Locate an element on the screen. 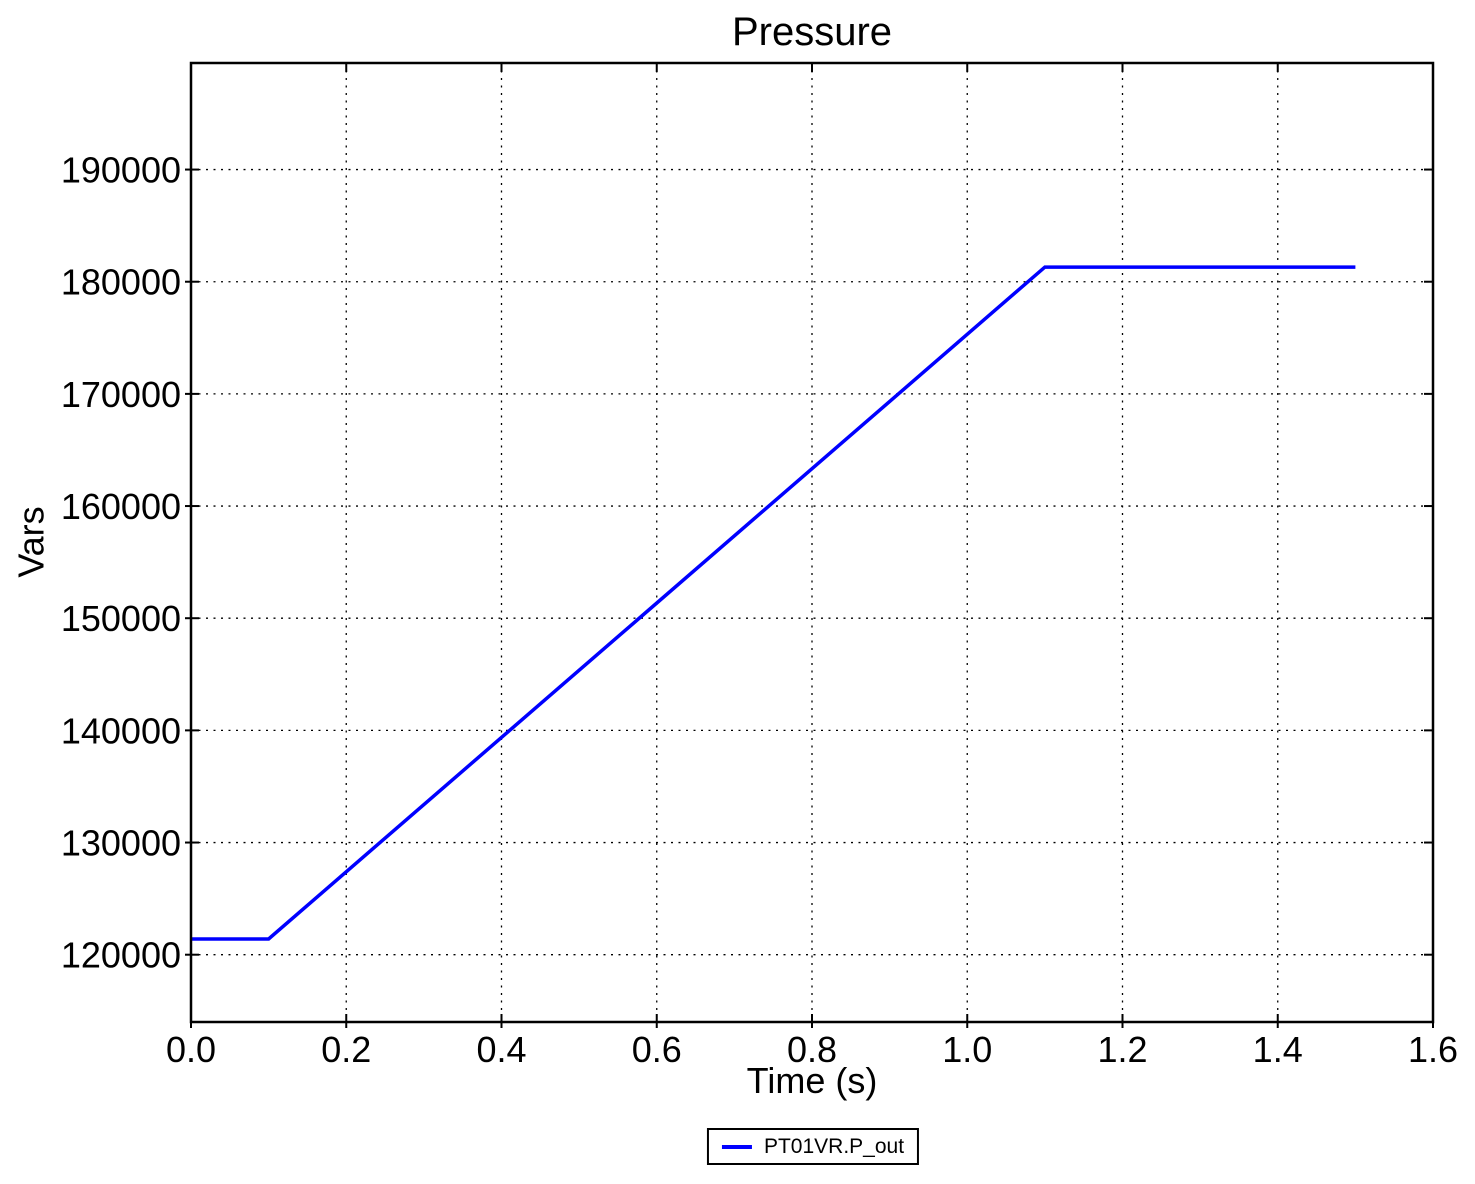 The height and width of the screenshot is (1184, 1475). x-tick-labels: 0.0 0.2 0.4 0.6 0.8 1.0 1.2 1.4 1.6 is located at coordinates (812, 1049).